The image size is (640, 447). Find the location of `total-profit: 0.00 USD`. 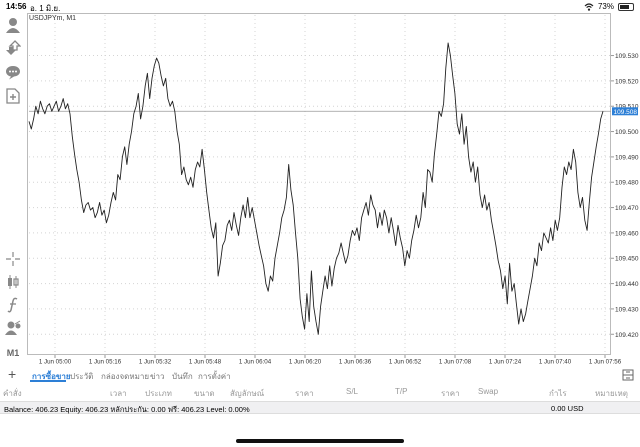

total-profit: 0.00 USD is located at coordinates (567, 408).